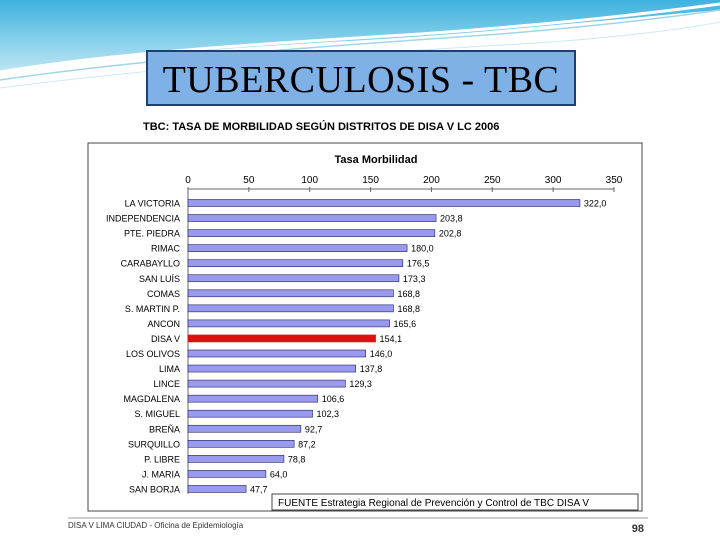 The image size is (720, 540). I want to click on value-label: 64,0, so click(279, 474).